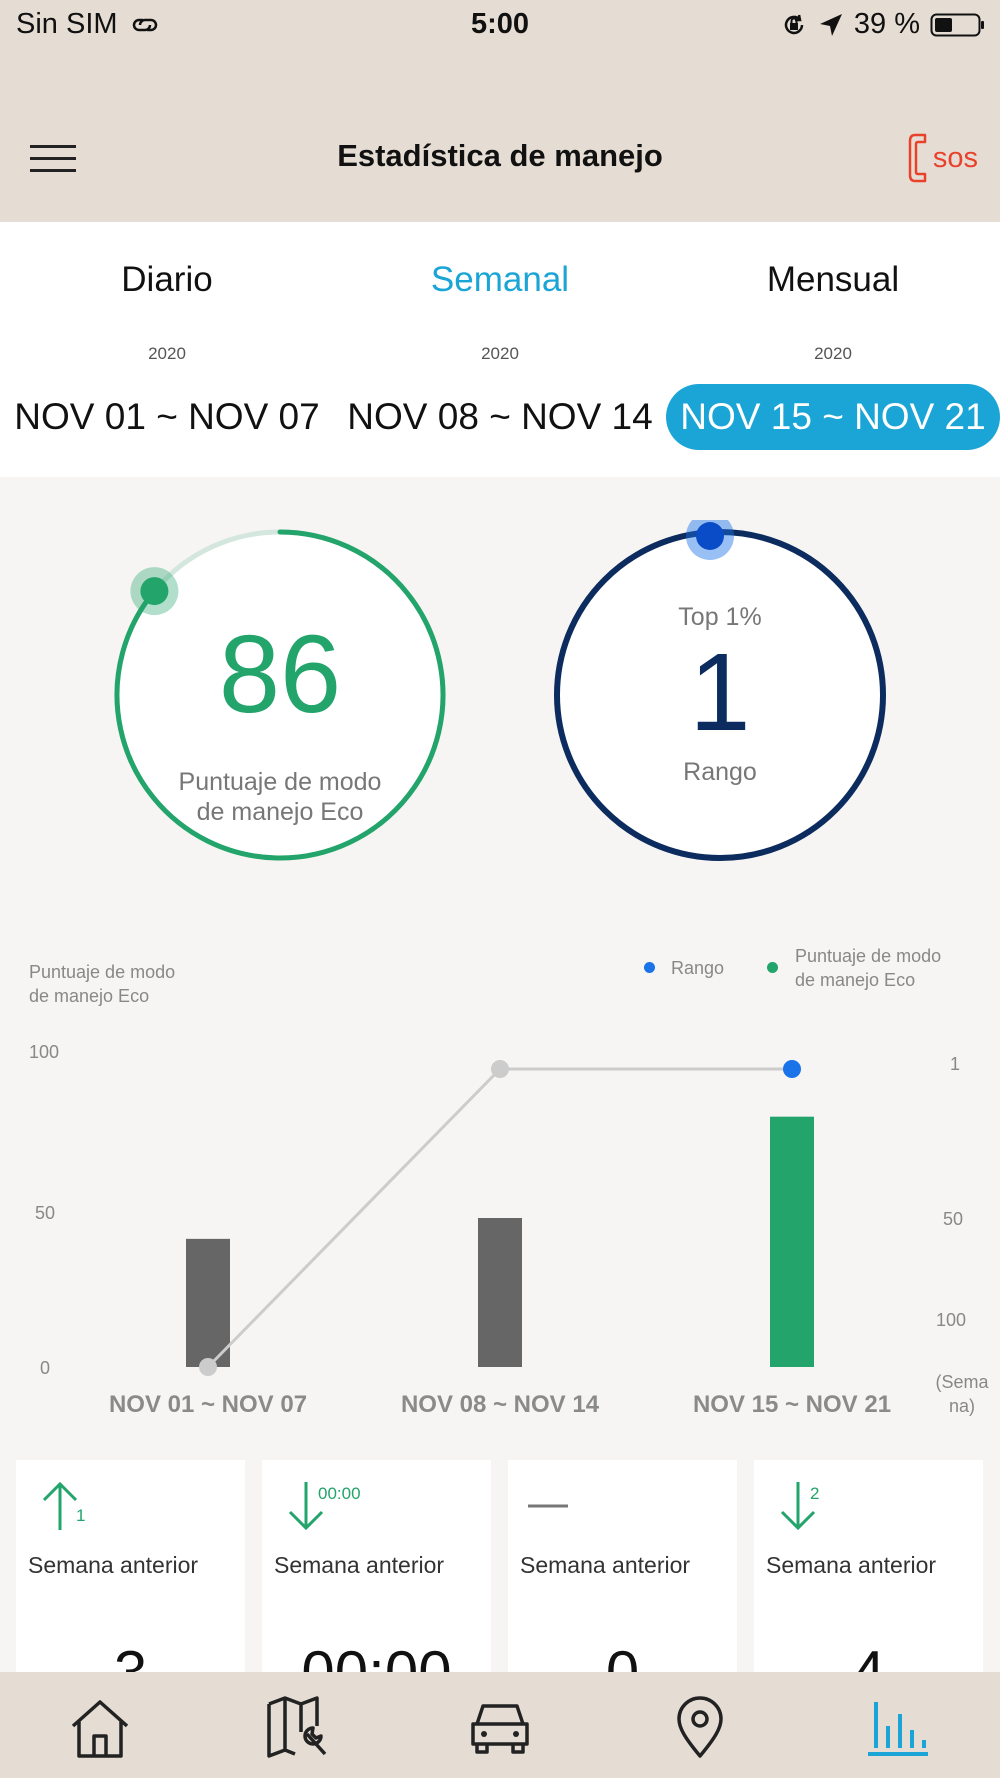  I want to click on carrier-label: Sin SIM, so click(67, 24).